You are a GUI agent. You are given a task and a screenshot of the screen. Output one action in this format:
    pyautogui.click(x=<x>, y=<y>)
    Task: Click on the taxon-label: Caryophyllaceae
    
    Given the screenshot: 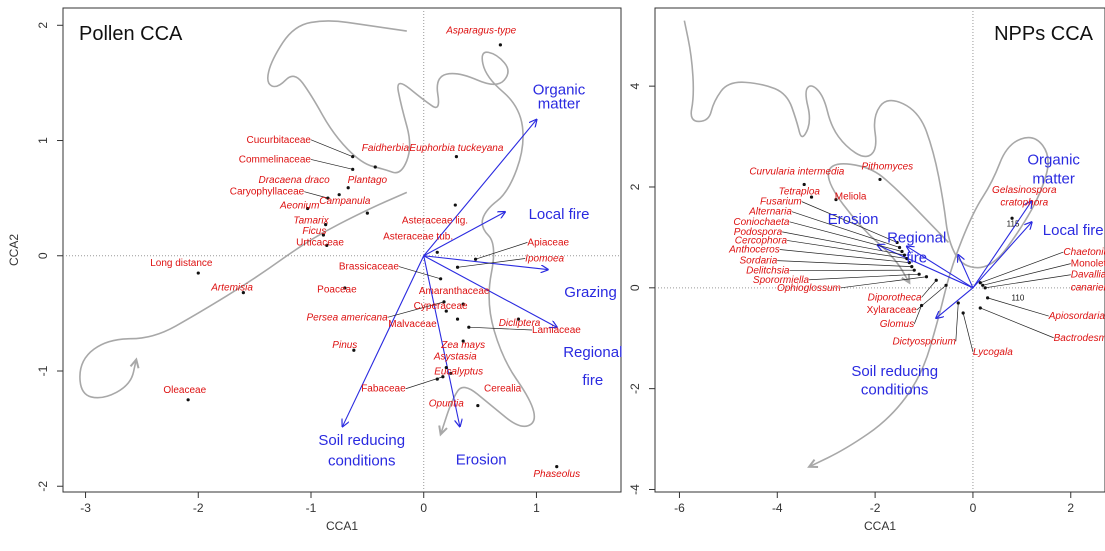 What is the action you would take?
    pyautogui.click(x=267, y=192)
    